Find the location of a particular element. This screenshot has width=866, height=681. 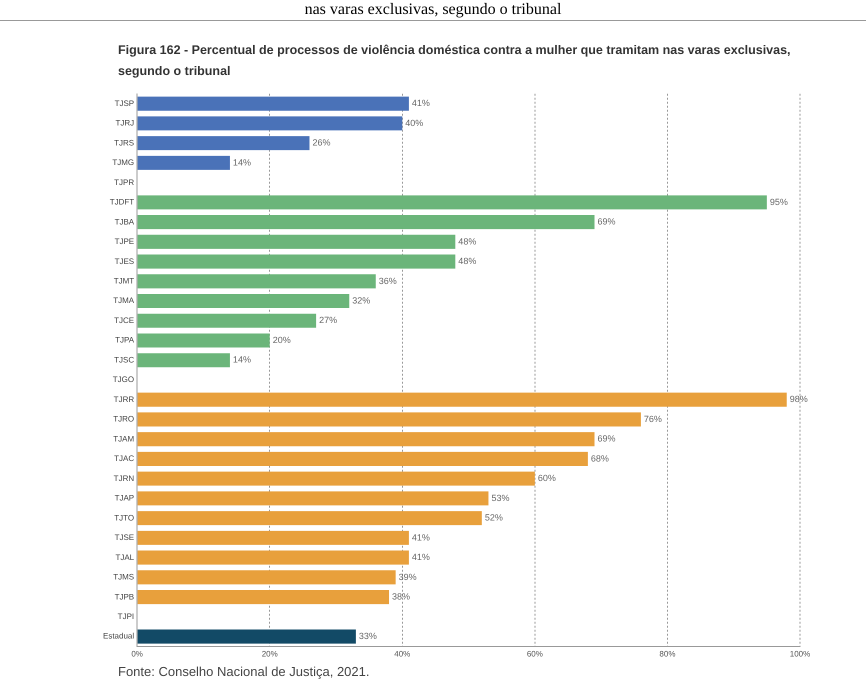

y-tick-label: TJES is located at coordinates (124, 261).